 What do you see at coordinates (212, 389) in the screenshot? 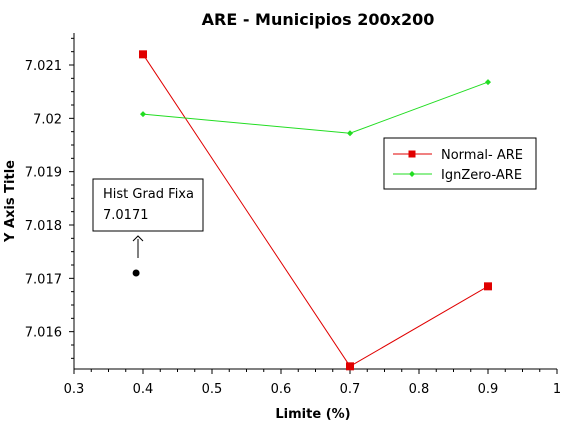
I see `x-tick-label: 0.5` at bounding box center [212, 389].